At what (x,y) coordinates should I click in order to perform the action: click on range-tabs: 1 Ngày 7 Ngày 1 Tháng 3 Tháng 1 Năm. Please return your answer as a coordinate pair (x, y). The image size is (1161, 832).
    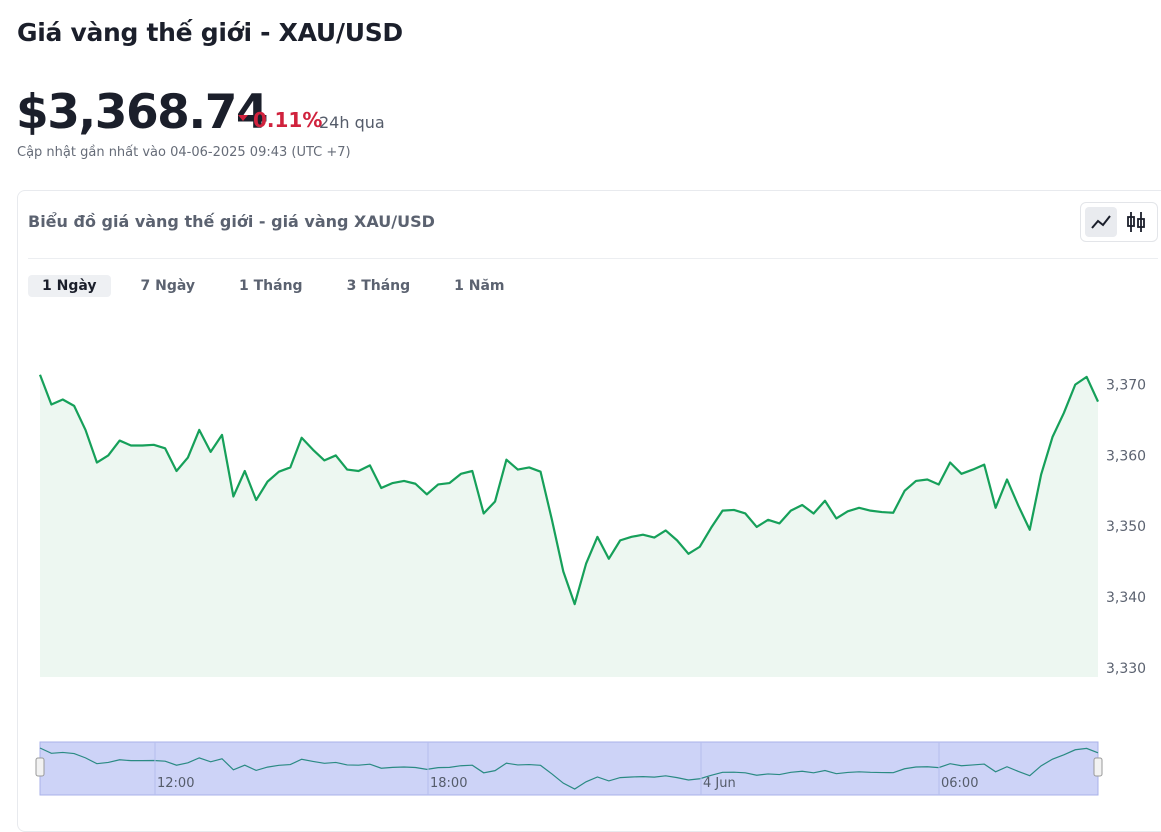
    Looking at the image, I should click on (281, 286).